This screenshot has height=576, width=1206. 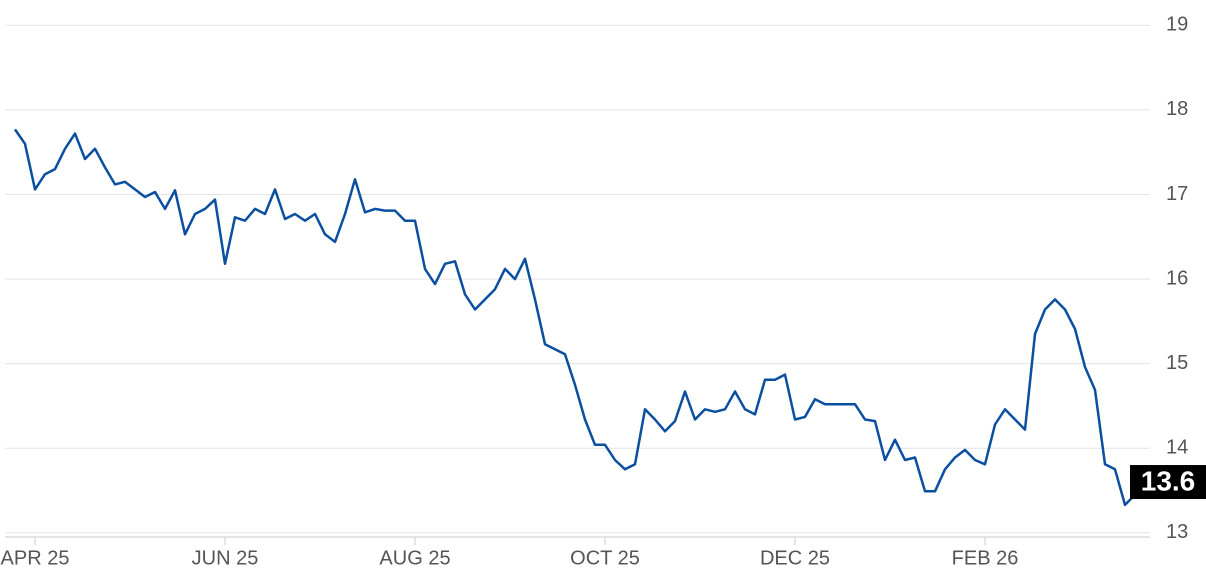 I want to click on y-tick-label: 16, so click(x=1177, y=278).